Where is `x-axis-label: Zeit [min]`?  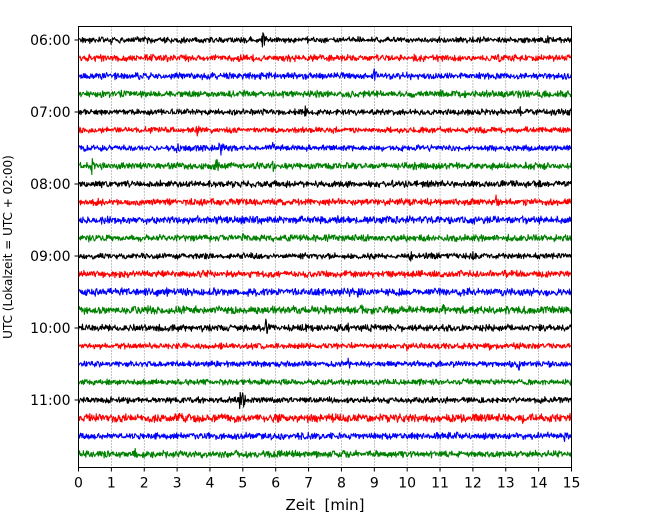
x-axis-label: Zeit [min] is located at coordinates (324, 505).